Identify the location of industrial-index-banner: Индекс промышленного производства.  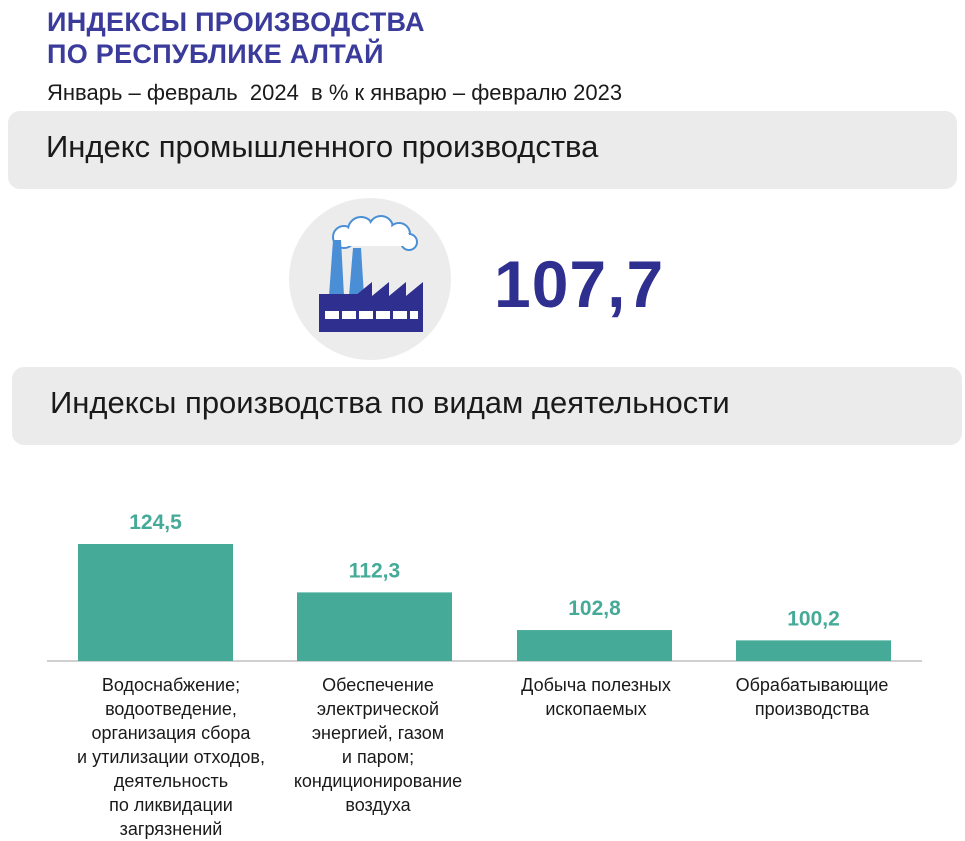
(482, 150).